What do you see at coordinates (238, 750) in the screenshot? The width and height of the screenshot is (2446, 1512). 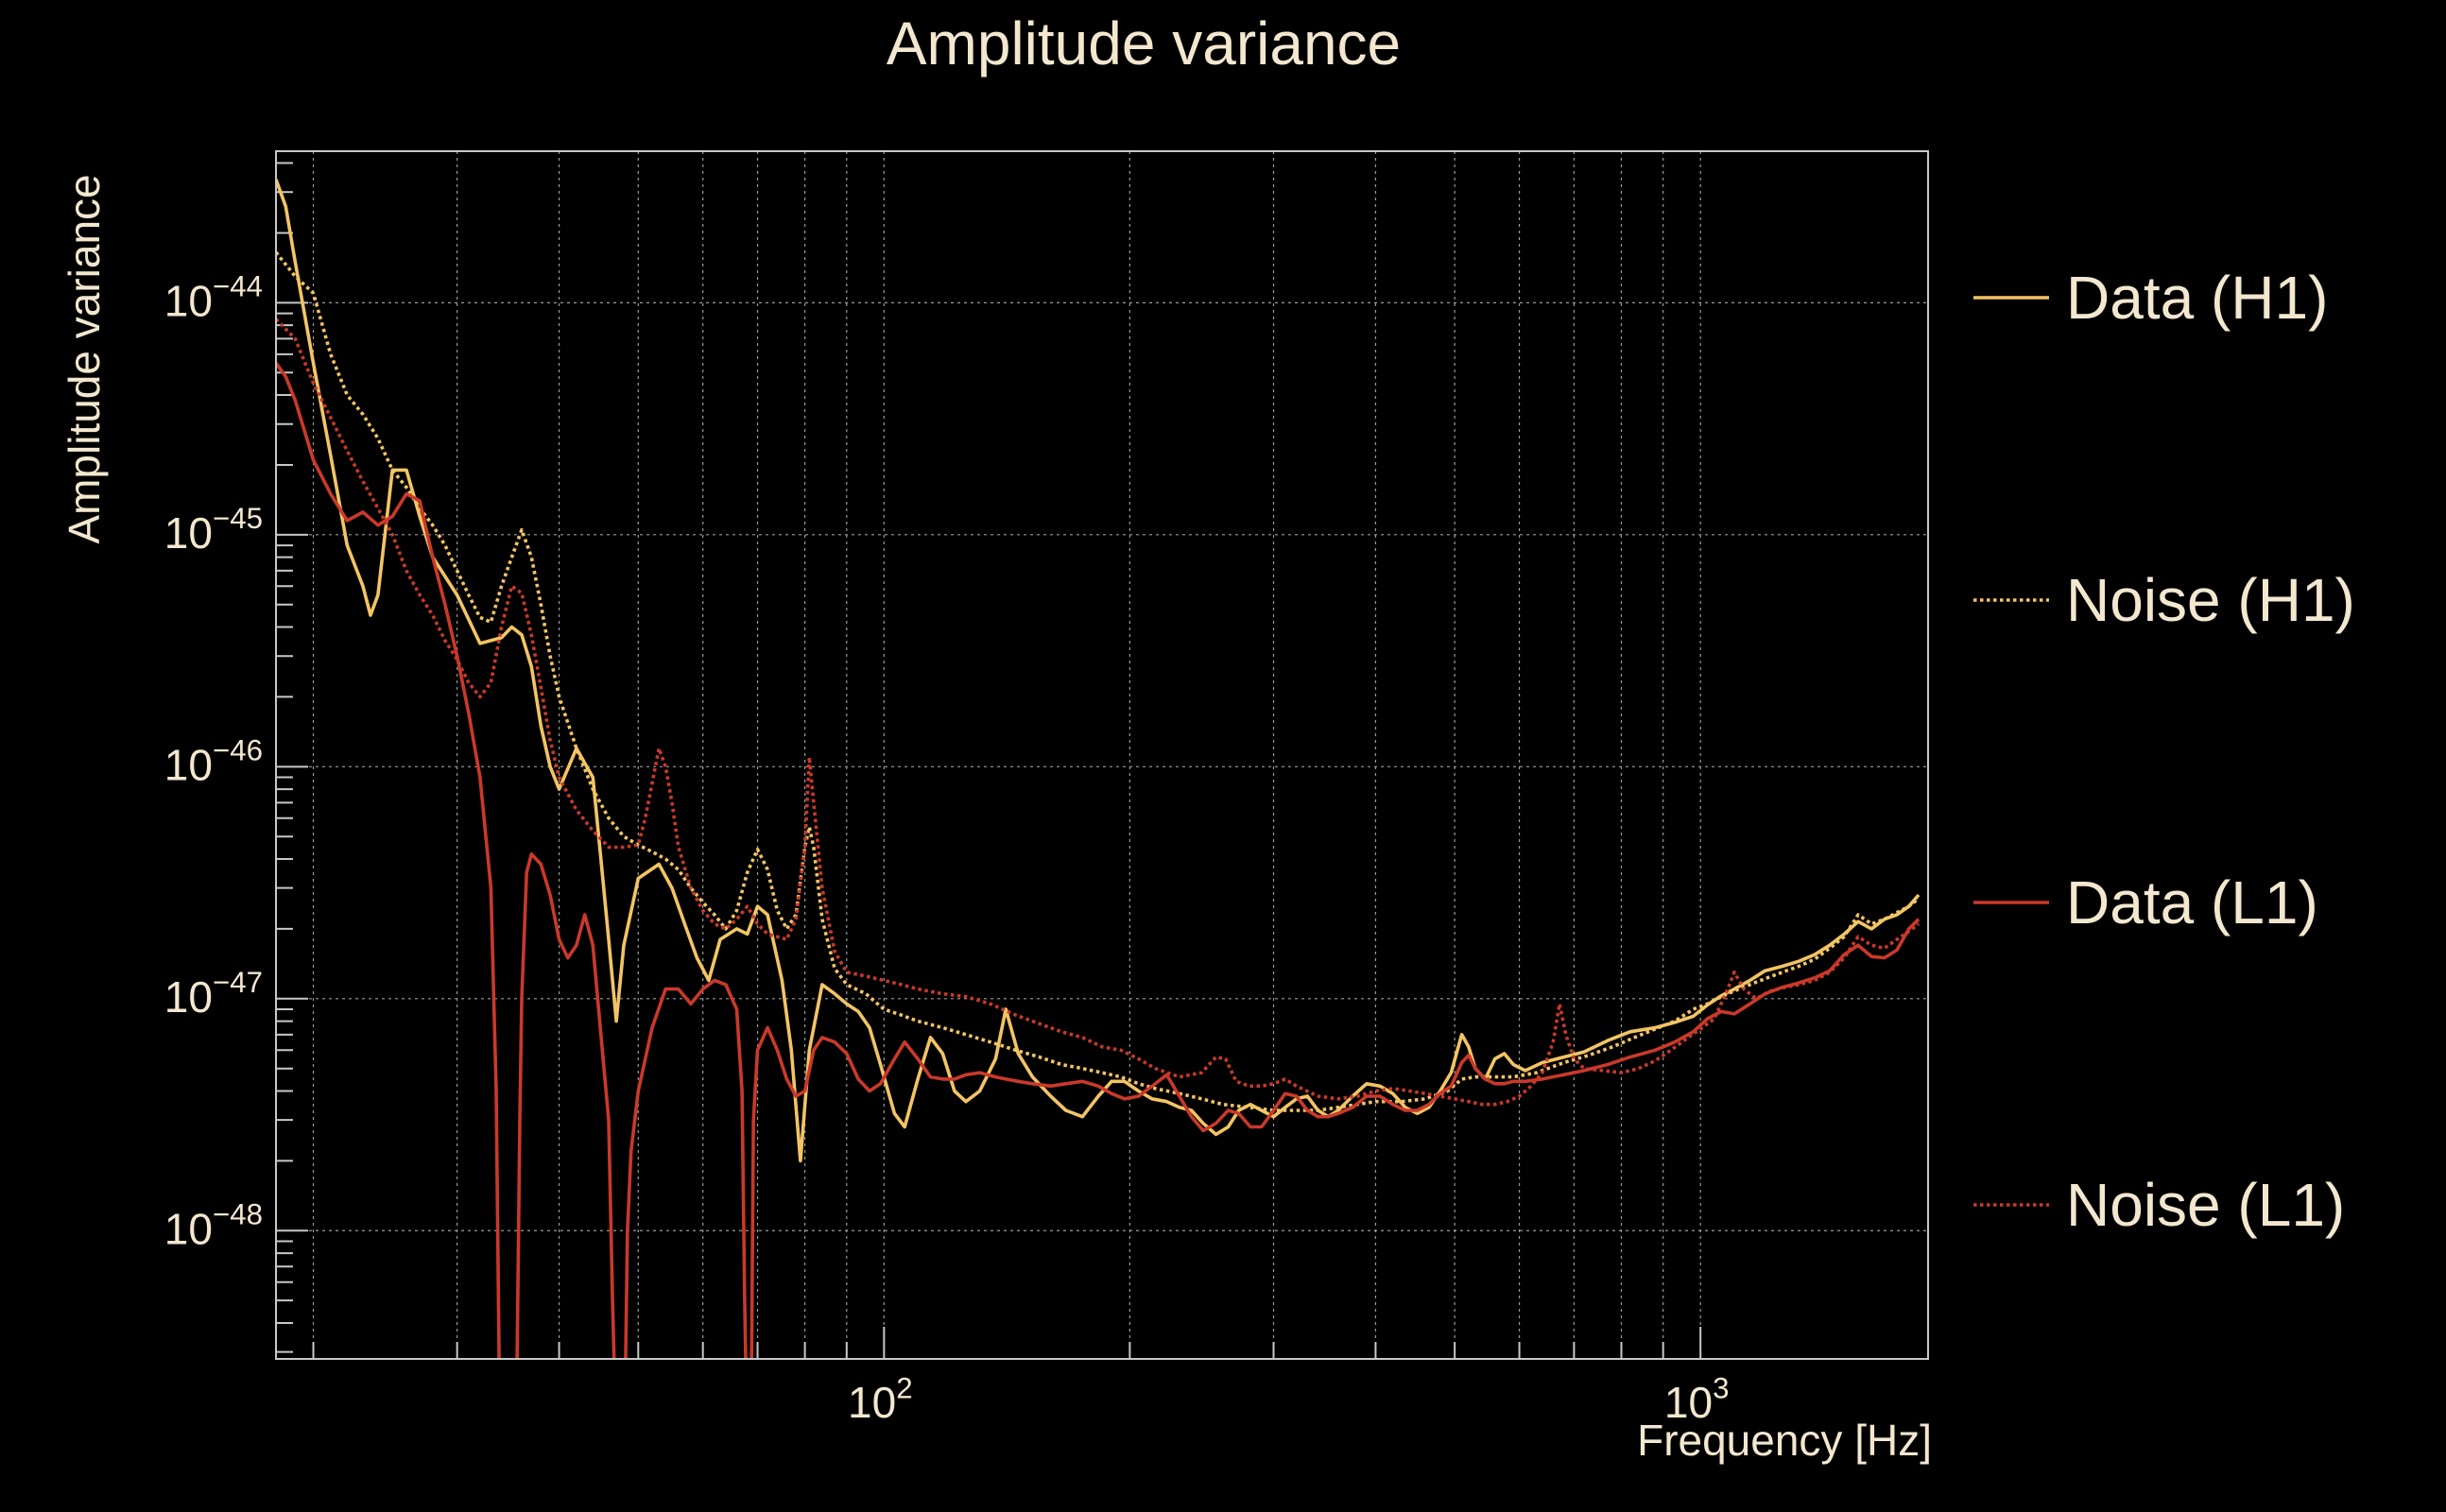 I see `y-tick-label-exponent: −46` at bounding box center [238, 750].